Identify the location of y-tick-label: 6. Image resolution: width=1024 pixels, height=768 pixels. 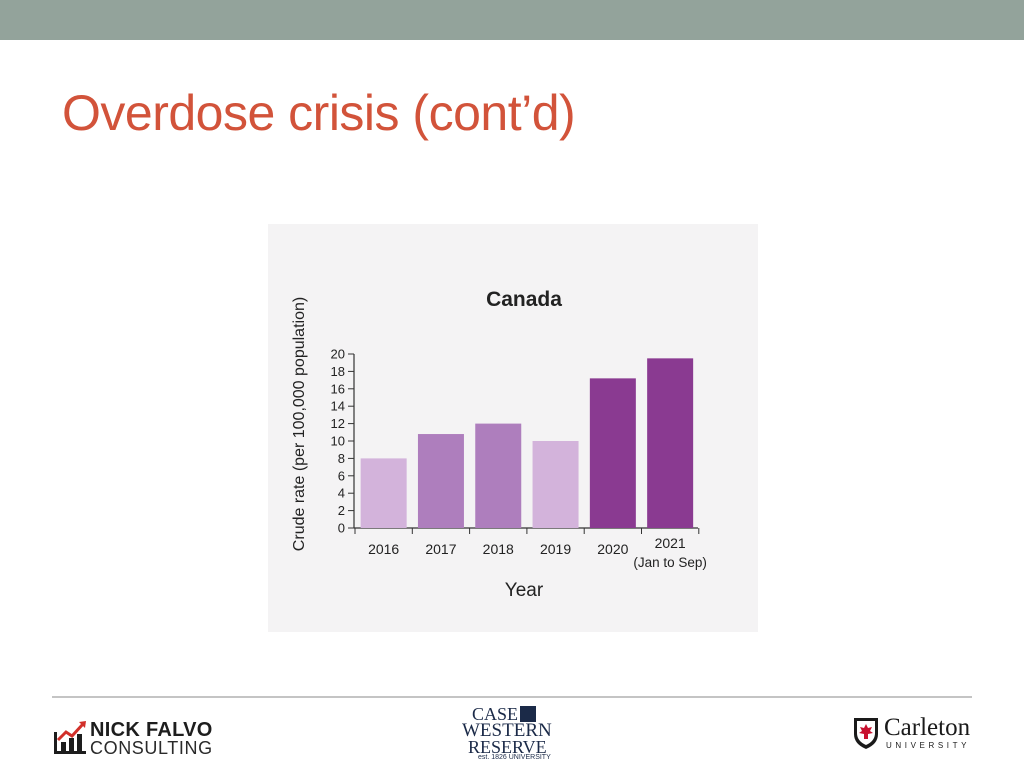
(341, 475).